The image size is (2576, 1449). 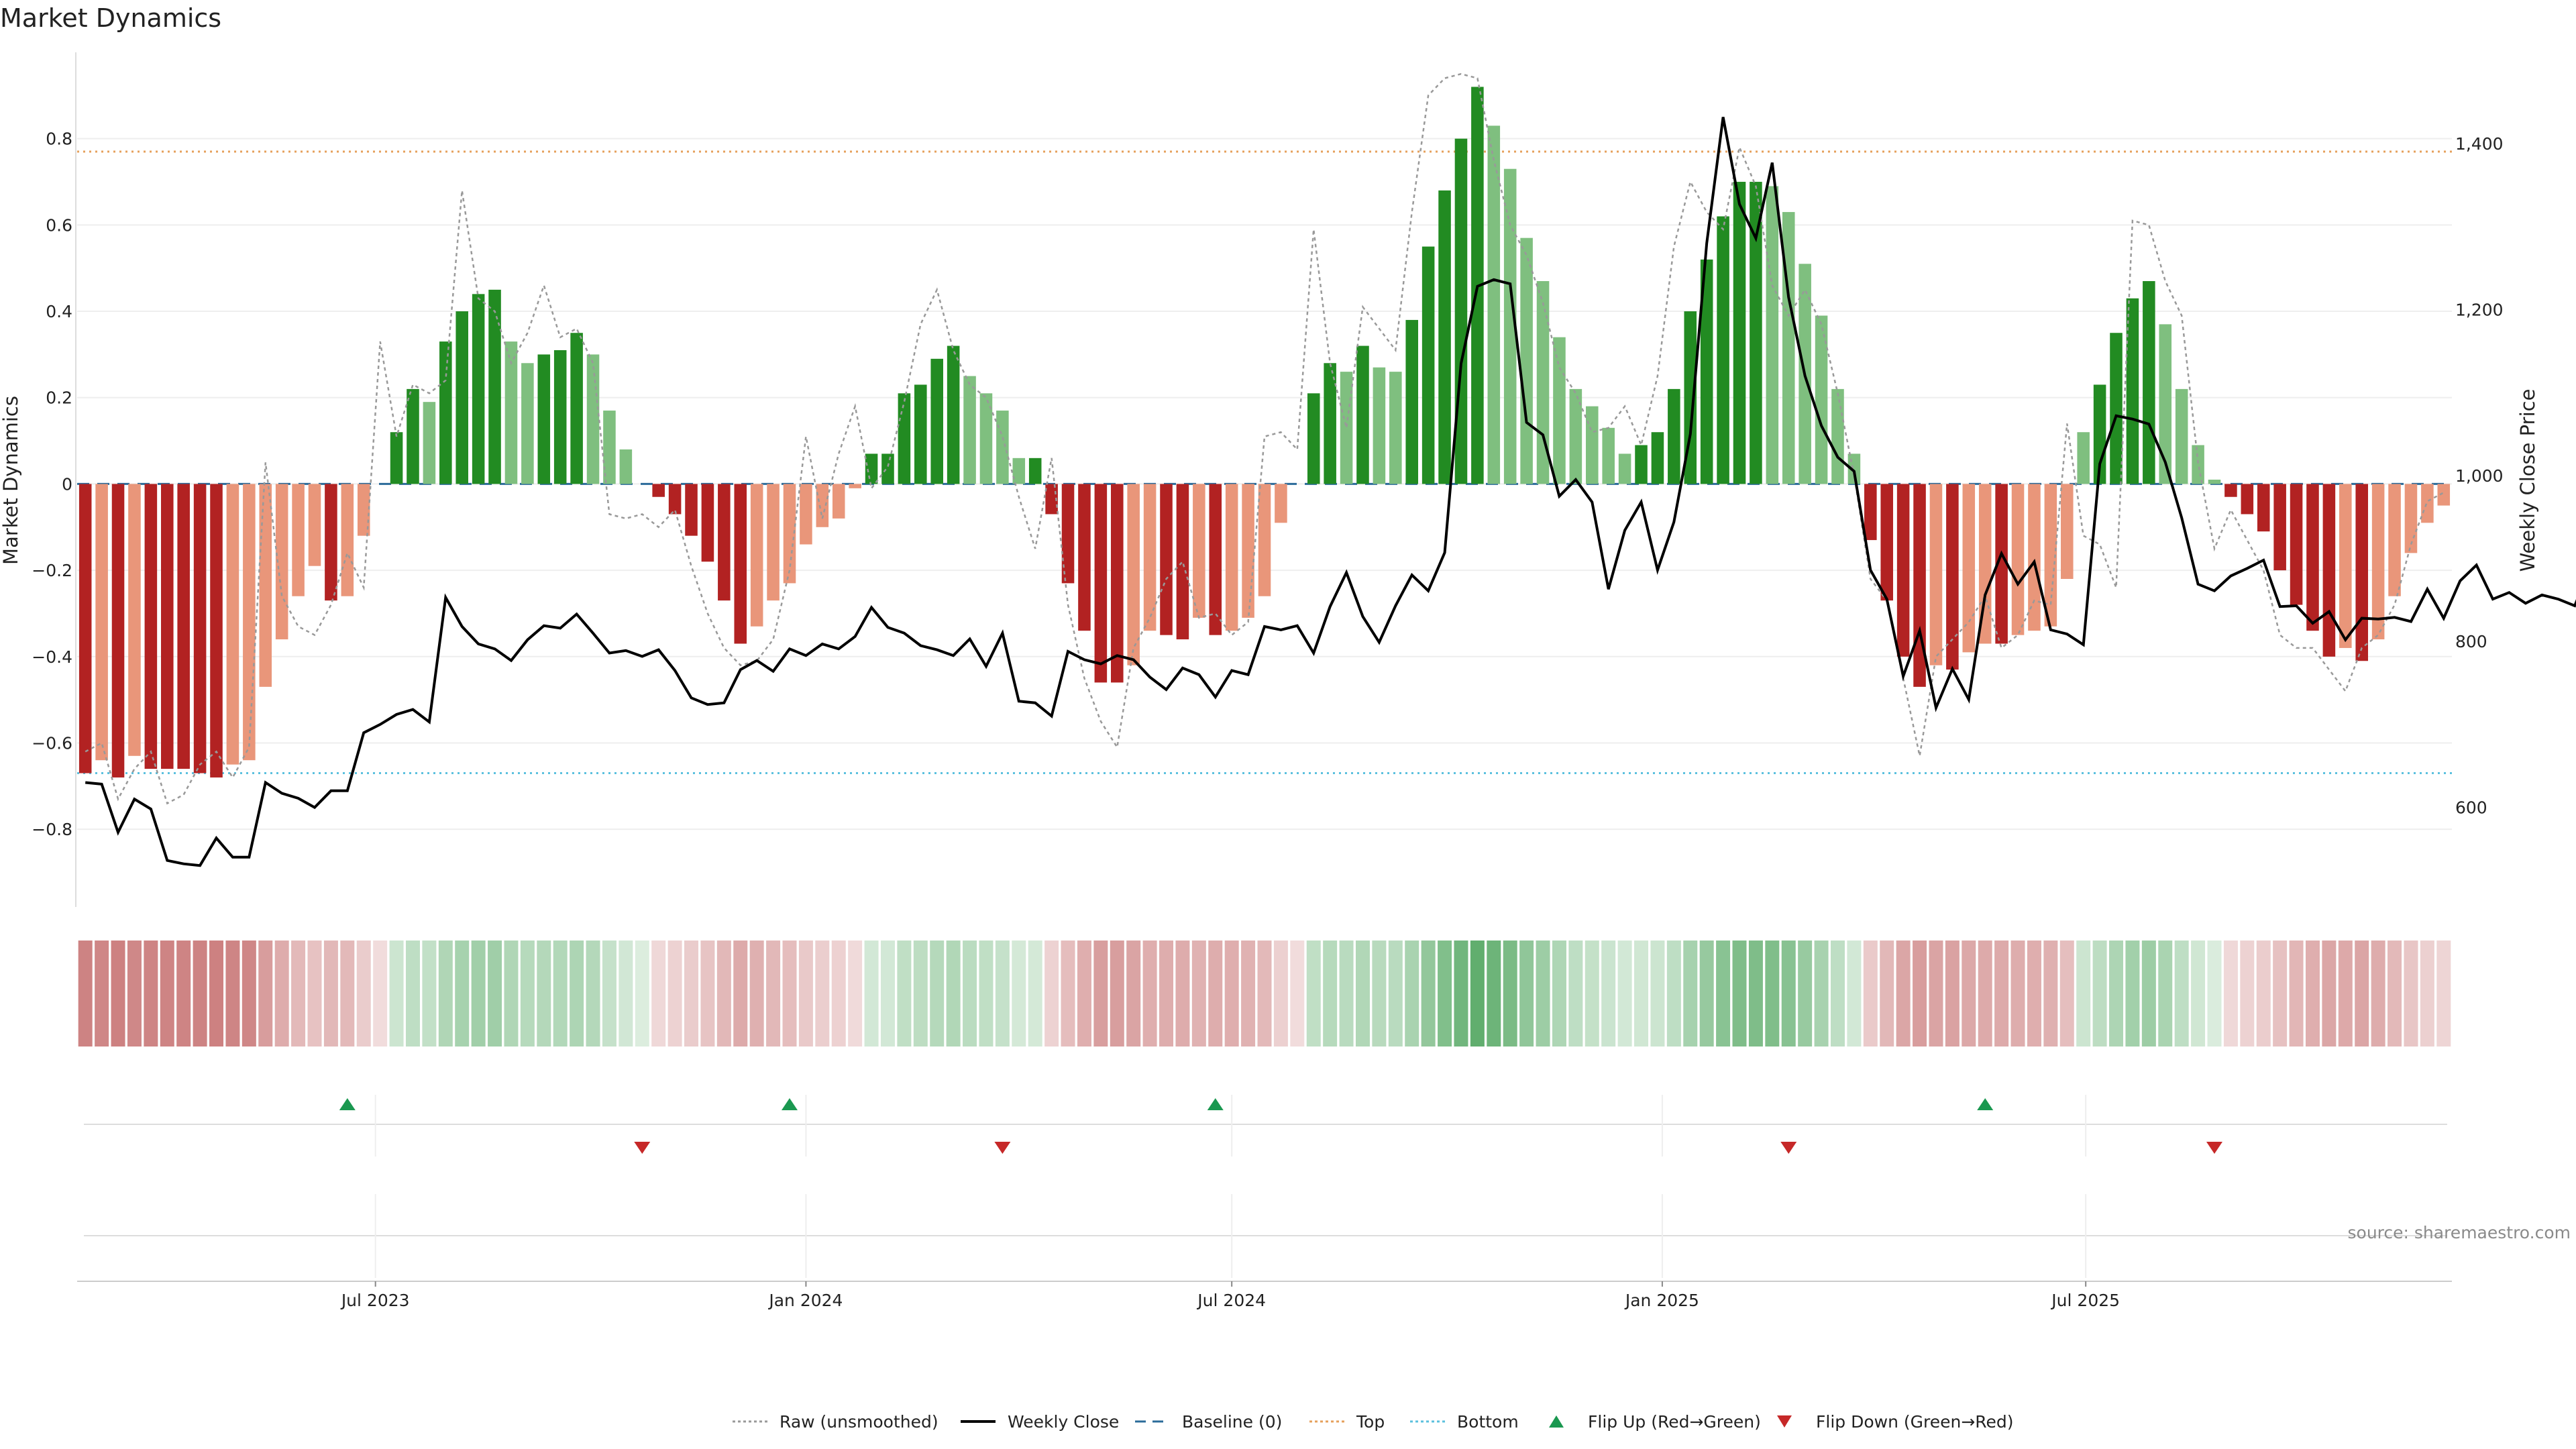 I want to click on left-tick-label: −0.6, so click(x=52, y=743).